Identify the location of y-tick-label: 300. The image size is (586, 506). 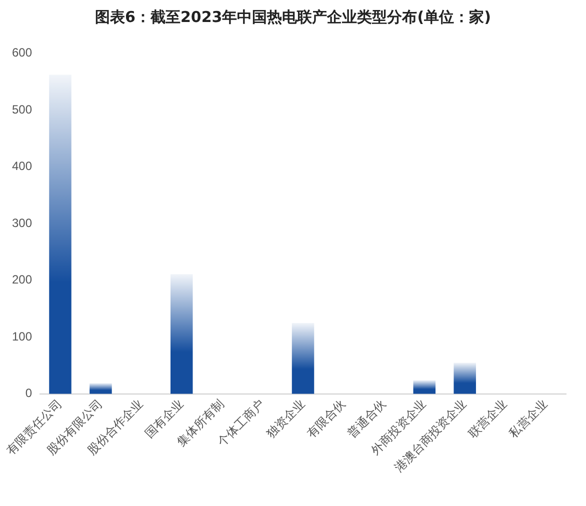
(22, 223).